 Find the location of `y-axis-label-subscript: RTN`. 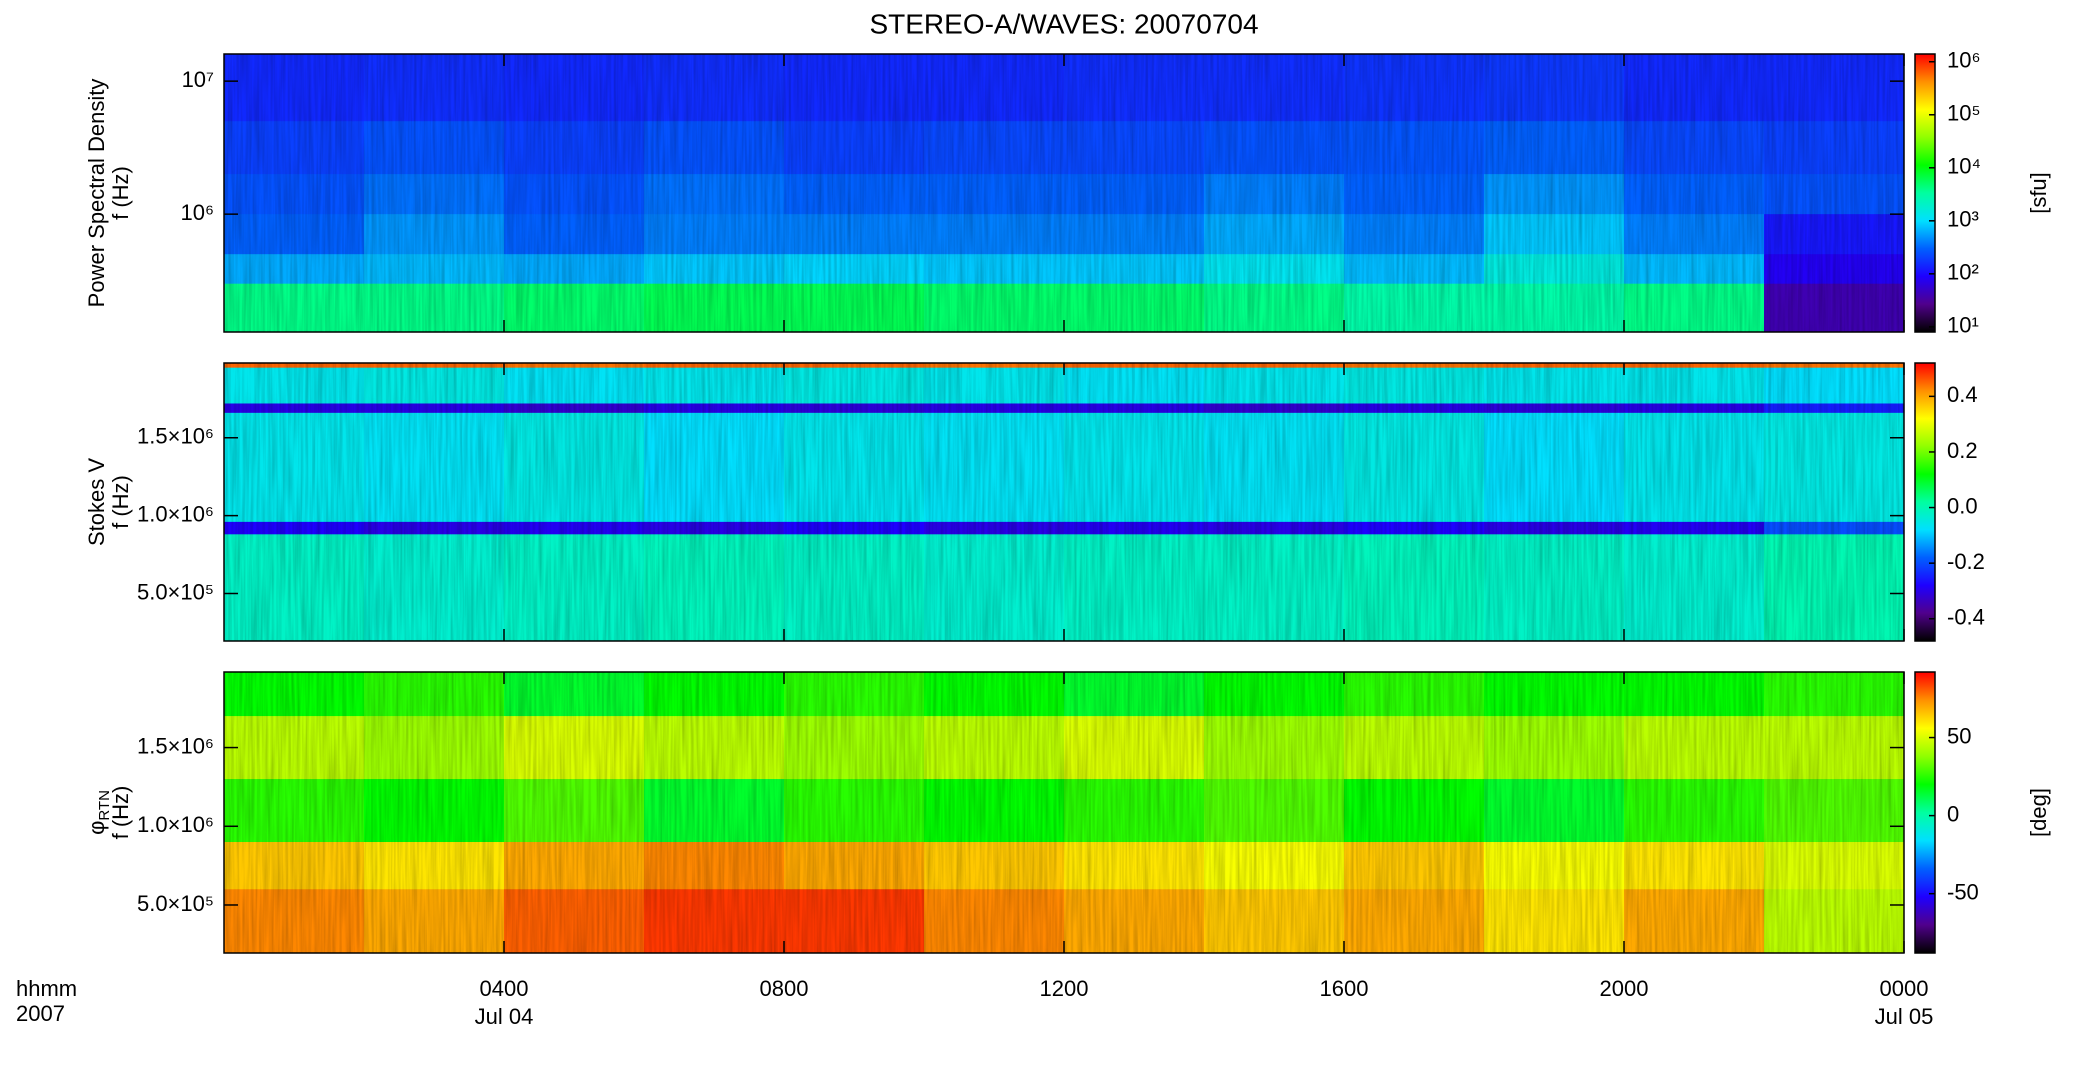

y-axis-label-subscript: RTN is located at coordinates (104, 805).